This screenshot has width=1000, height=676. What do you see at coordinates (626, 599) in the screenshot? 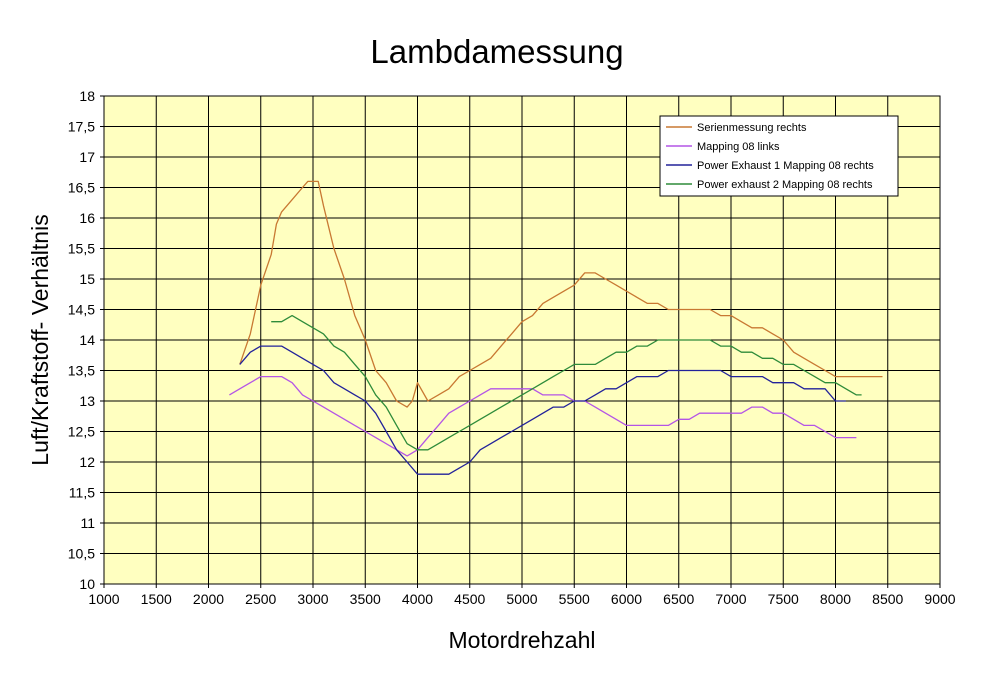
I see `x-tick-label: 6000` at bounding box center [626, 599].